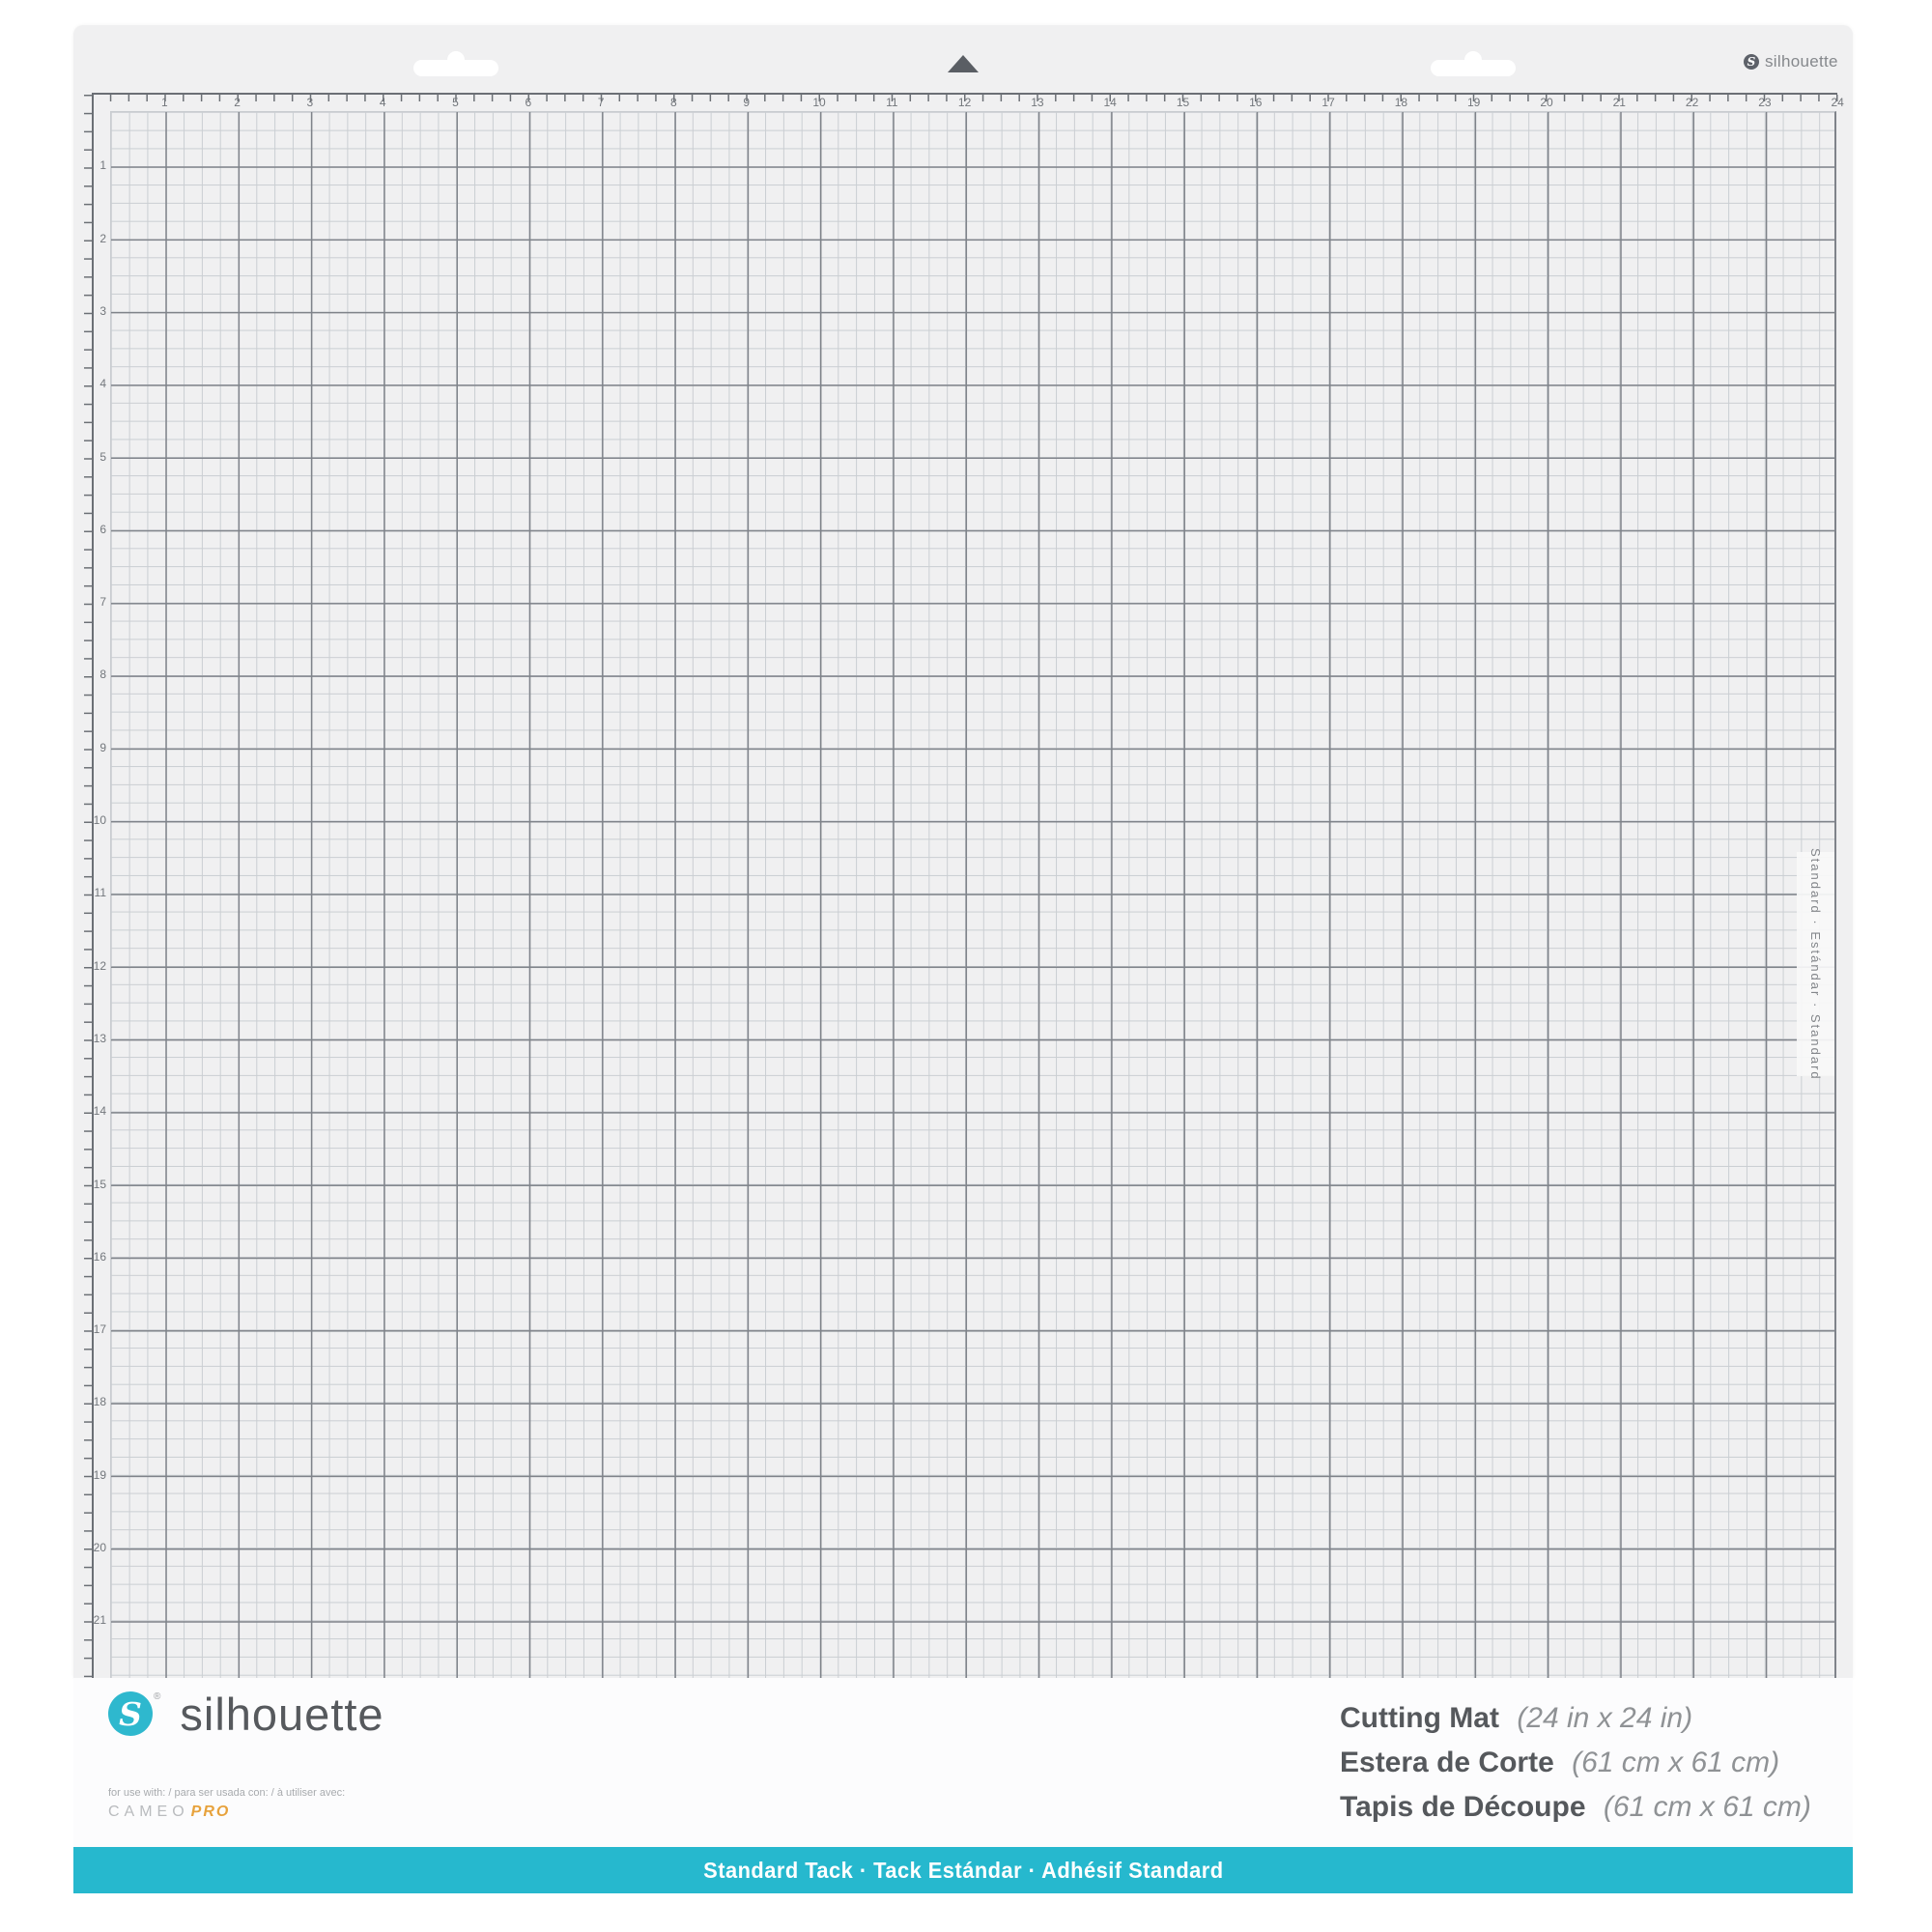 This screenshot has height=1932, width=1932. Describe the element at coordinates (1801, 61) in the screenshot. I see `brand-name-small: silhouette` at that location.